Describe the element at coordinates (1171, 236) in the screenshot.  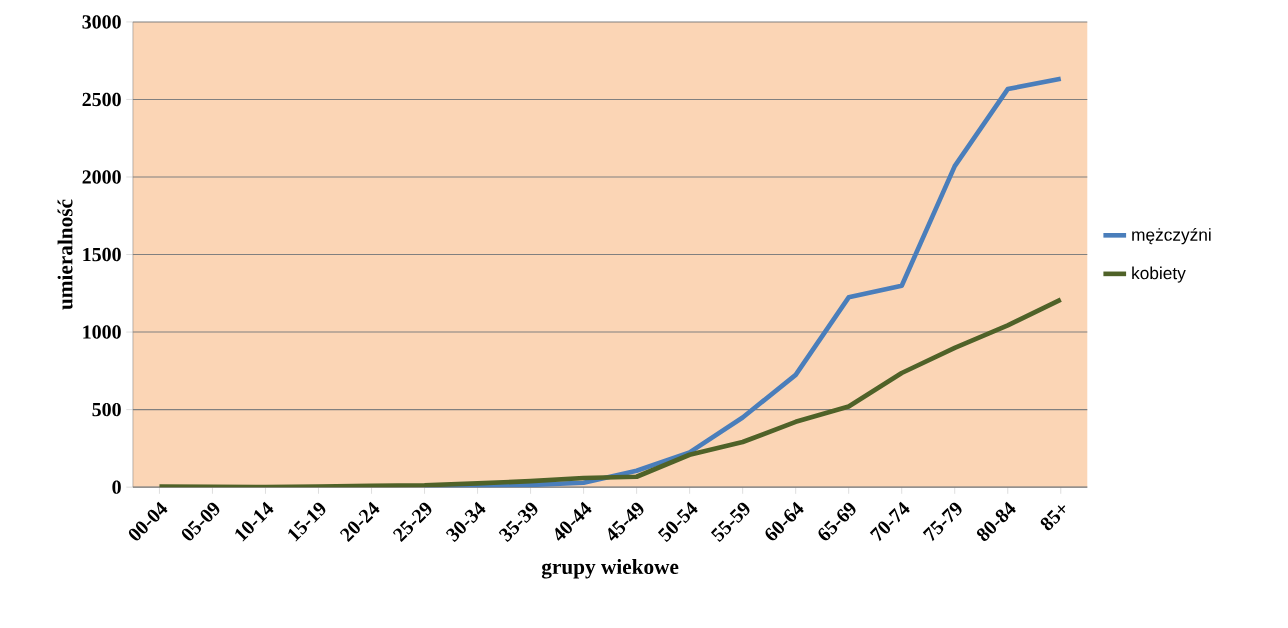
I see `legend-label: mężczyźni` at that location.